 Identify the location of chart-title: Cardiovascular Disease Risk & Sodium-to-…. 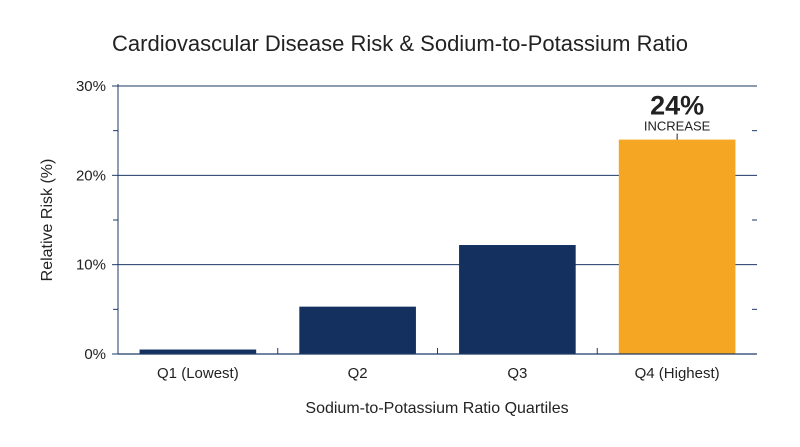
(400, 43).